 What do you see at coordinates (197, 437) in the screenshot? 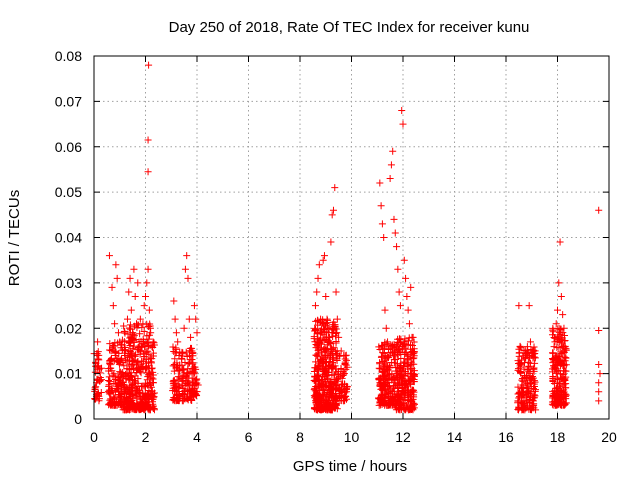
I see `x-tick-label: 4` at bounding box center [197, 437].